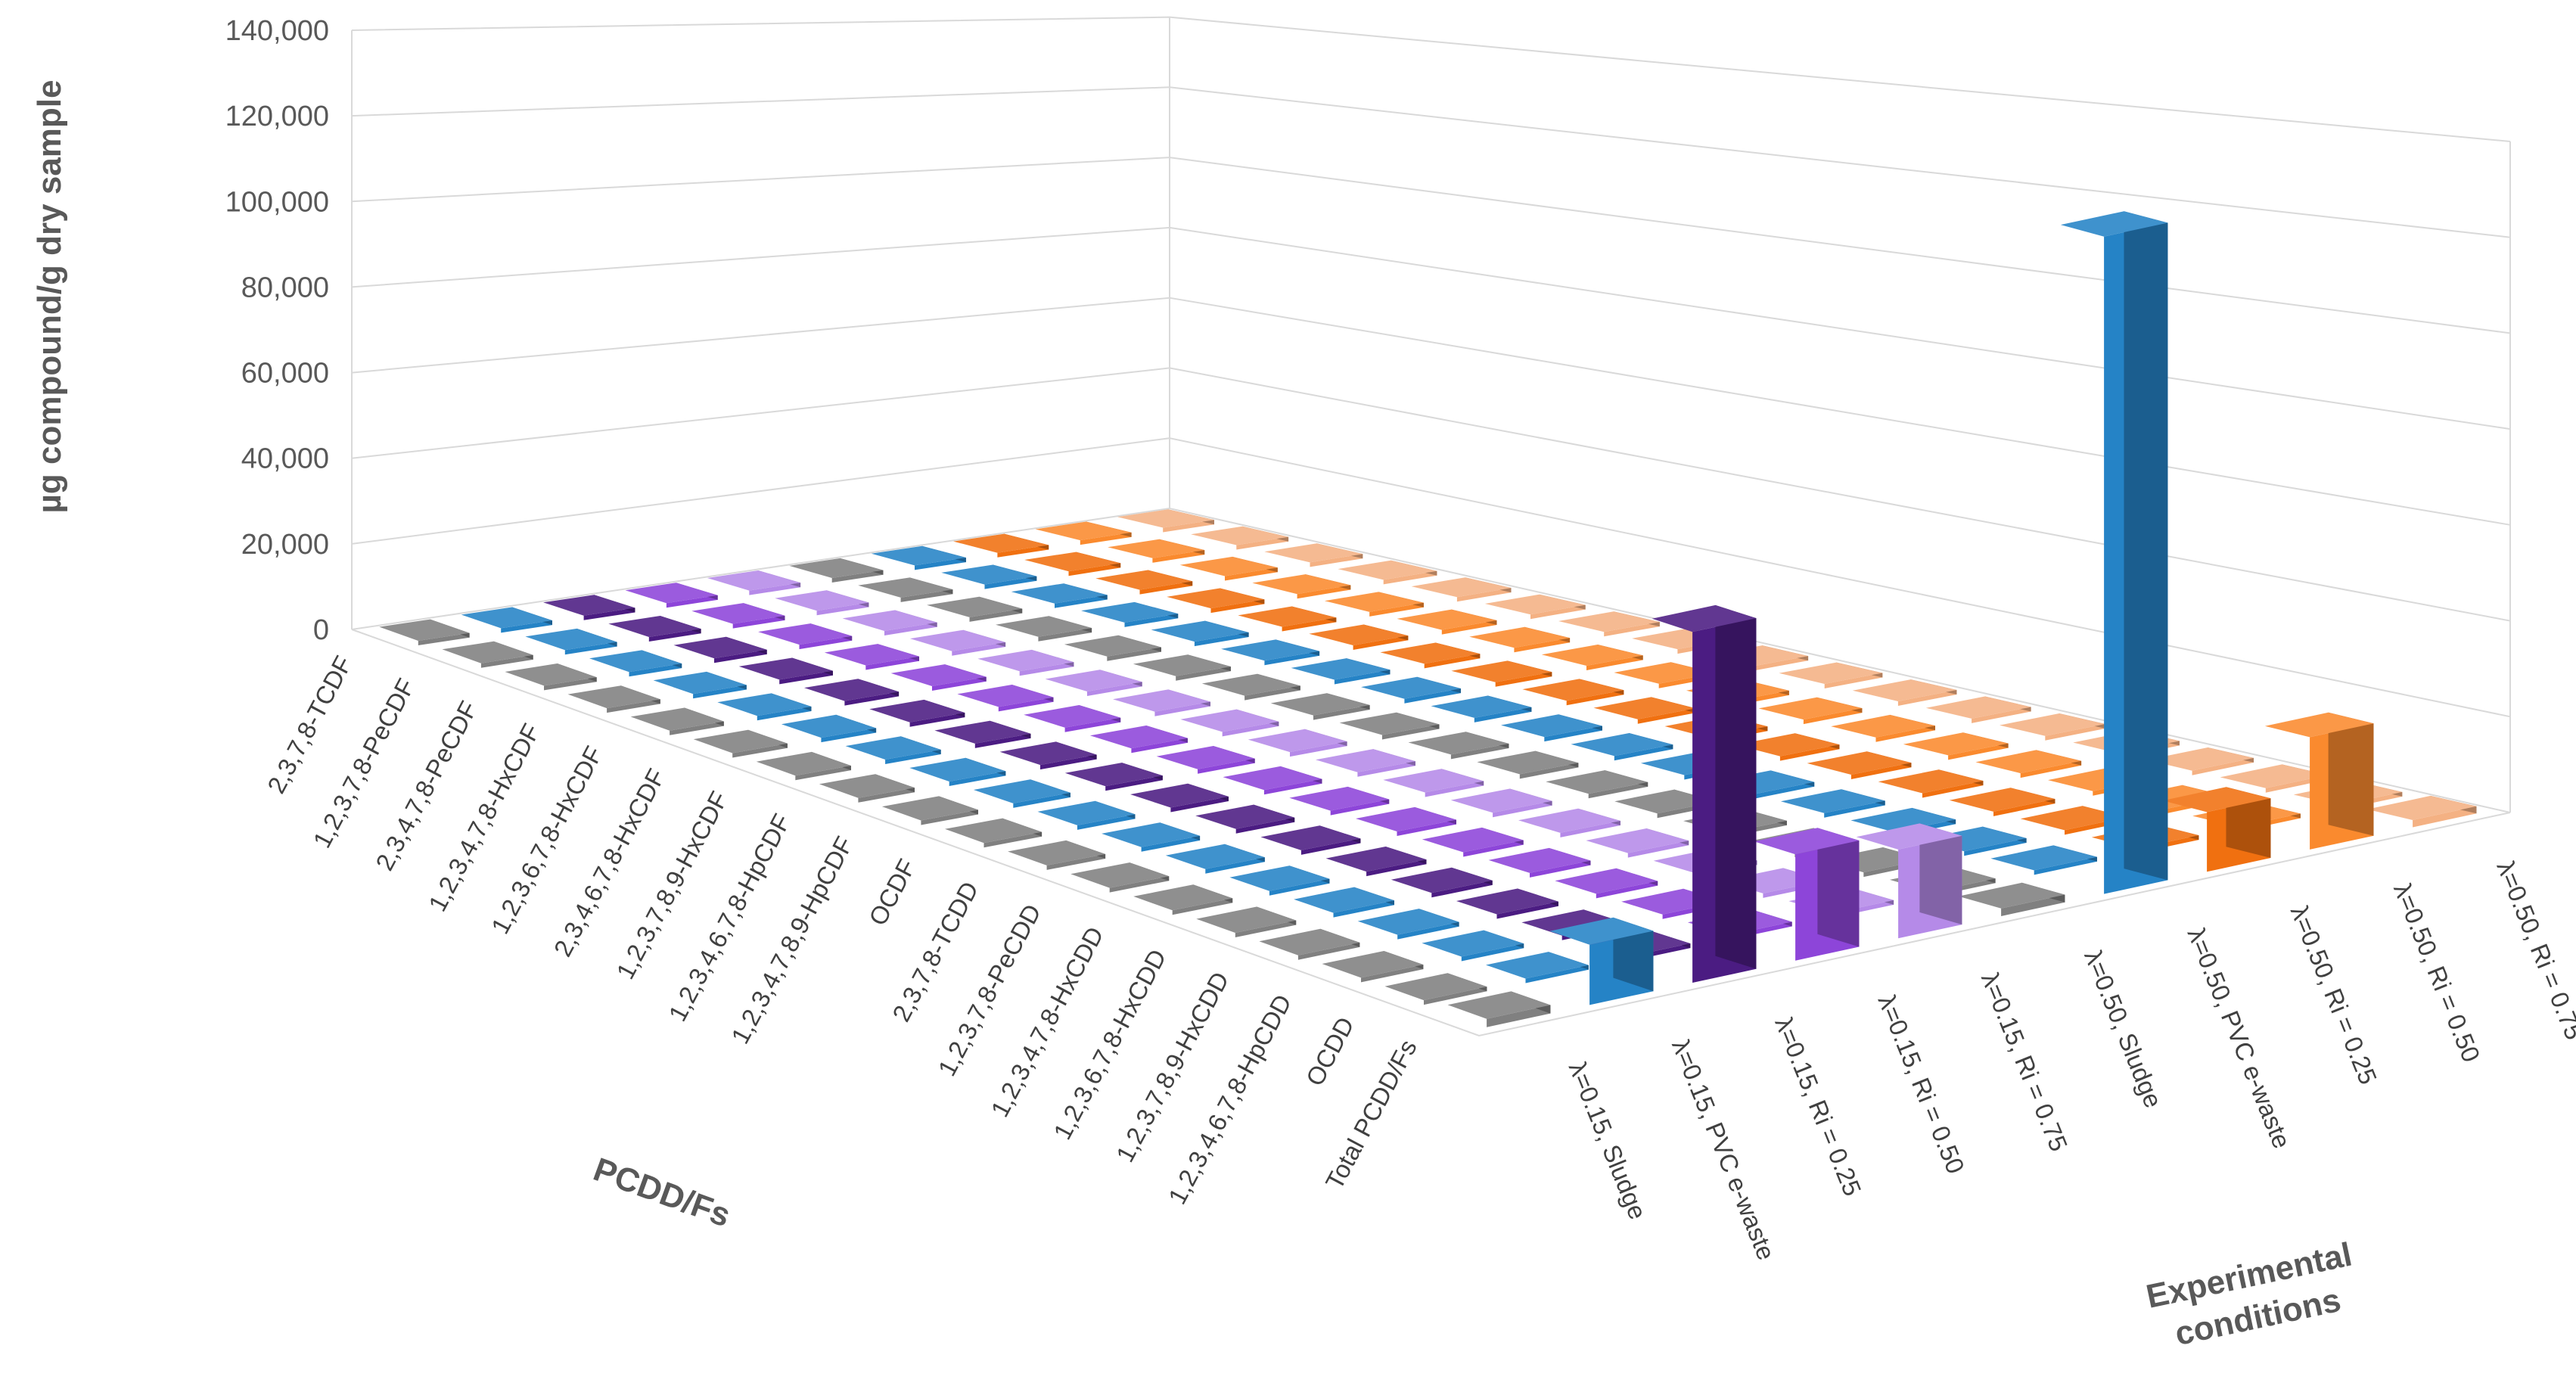 This screenshot has height=1389, width=2576. I want to click on series-label: λ=0.50, Ri = 0.50, so click(2436, 972).